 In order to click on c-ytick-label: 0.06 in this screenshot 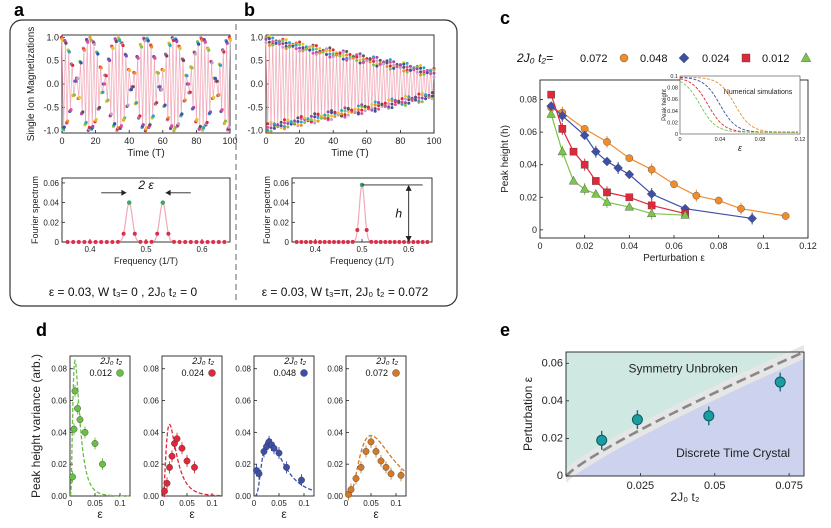, I will do `click(528, 132)`.